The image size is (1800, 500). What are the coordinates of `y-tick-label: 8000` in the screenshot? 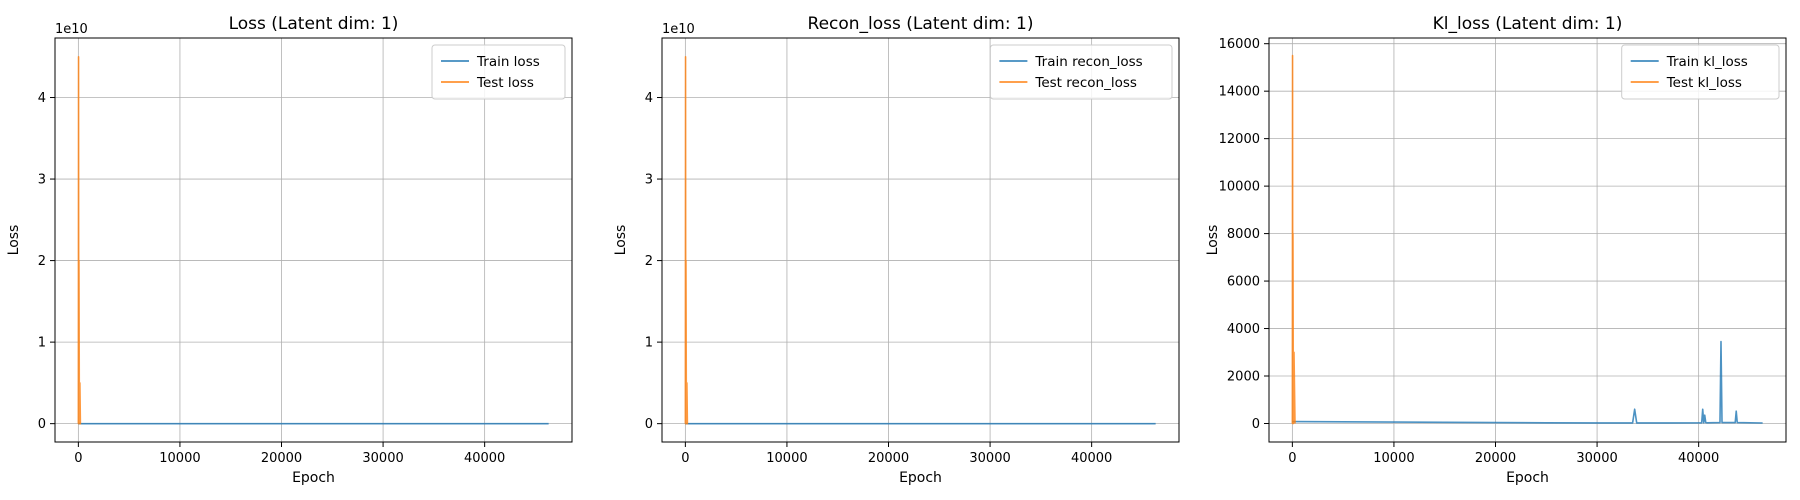 It's located at (1243, 234).